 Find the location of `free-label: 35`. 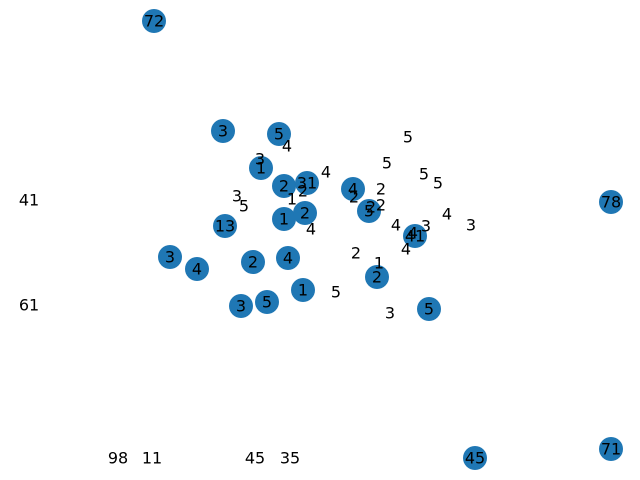

free-label: 35 is located at coordinates (290, 458).